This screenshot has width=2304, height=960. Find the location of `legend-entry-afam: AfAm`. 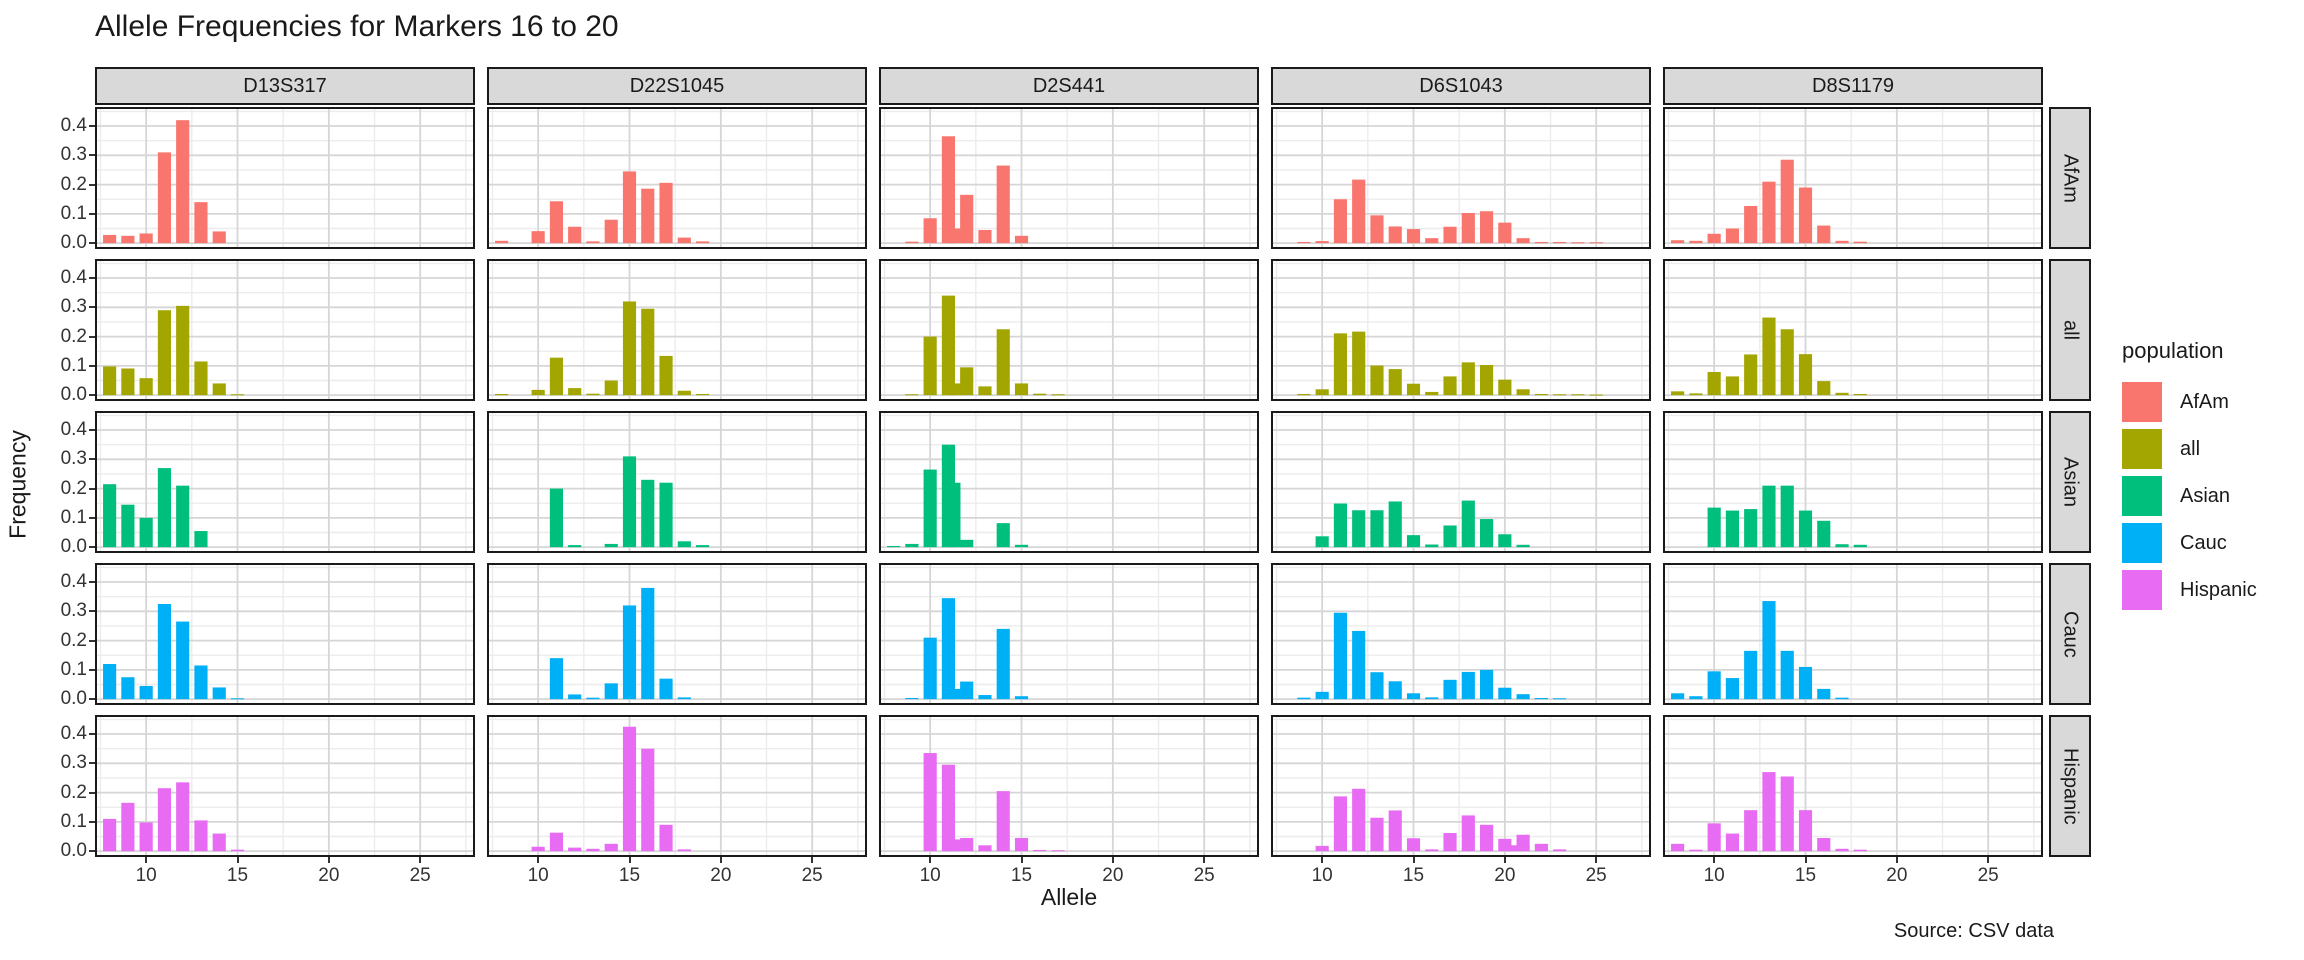

legend-entry-afam: AfAm is located at coordinates (2189, 402).